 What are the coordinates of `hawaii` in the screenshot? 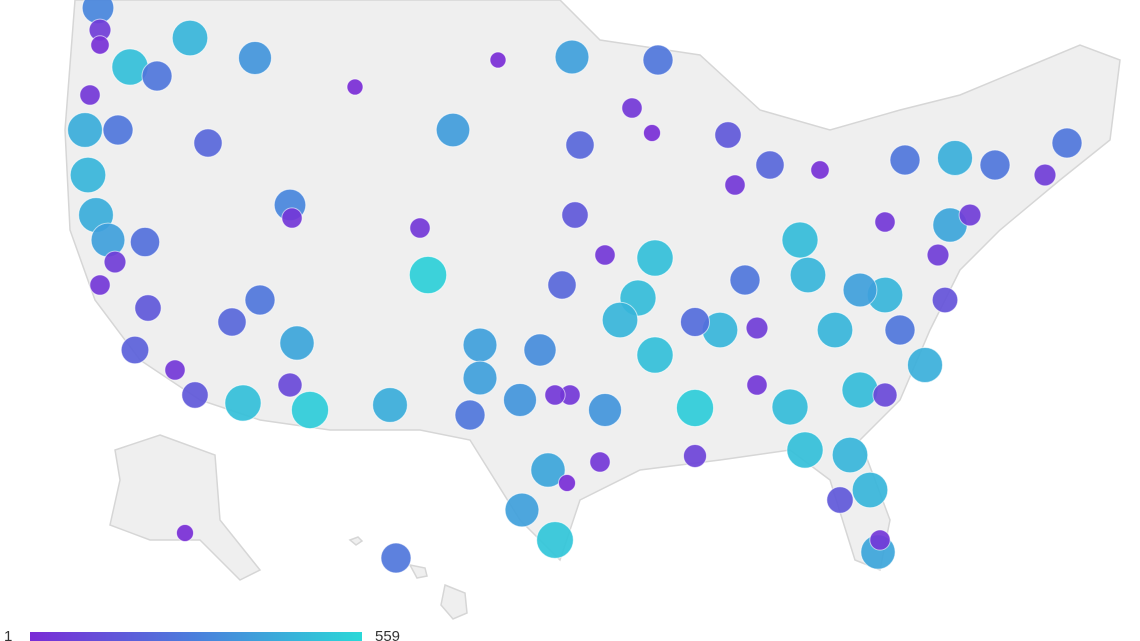 It's located at (408, 578).